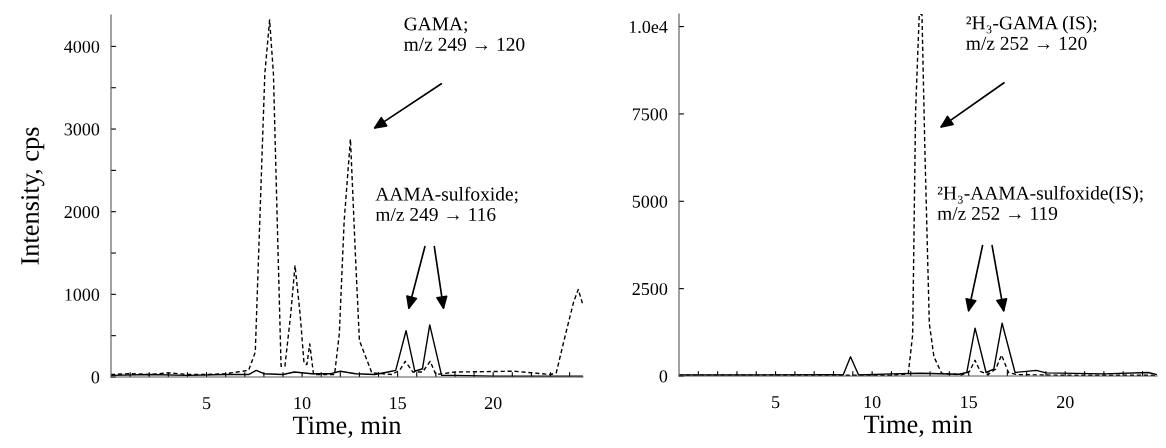 The image size is (1166, 448). Describe the element at coordinates (1040, 203) in the screenshot. I see `annotation: ²H₃-AAMA-sulfoxide(IS); m/z 252 → 119` at that location.